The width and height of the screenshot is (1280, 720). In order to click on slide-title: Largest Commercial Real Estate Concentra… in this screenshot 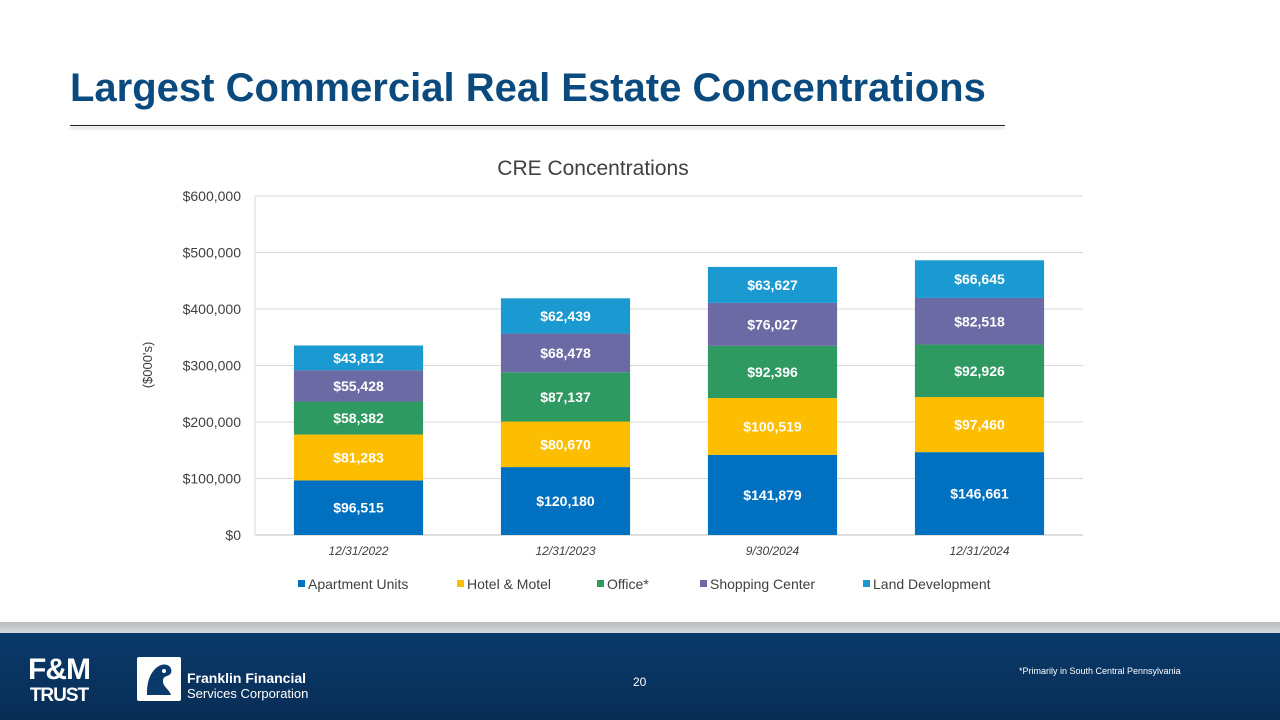, I will do `click(528, 88)`.